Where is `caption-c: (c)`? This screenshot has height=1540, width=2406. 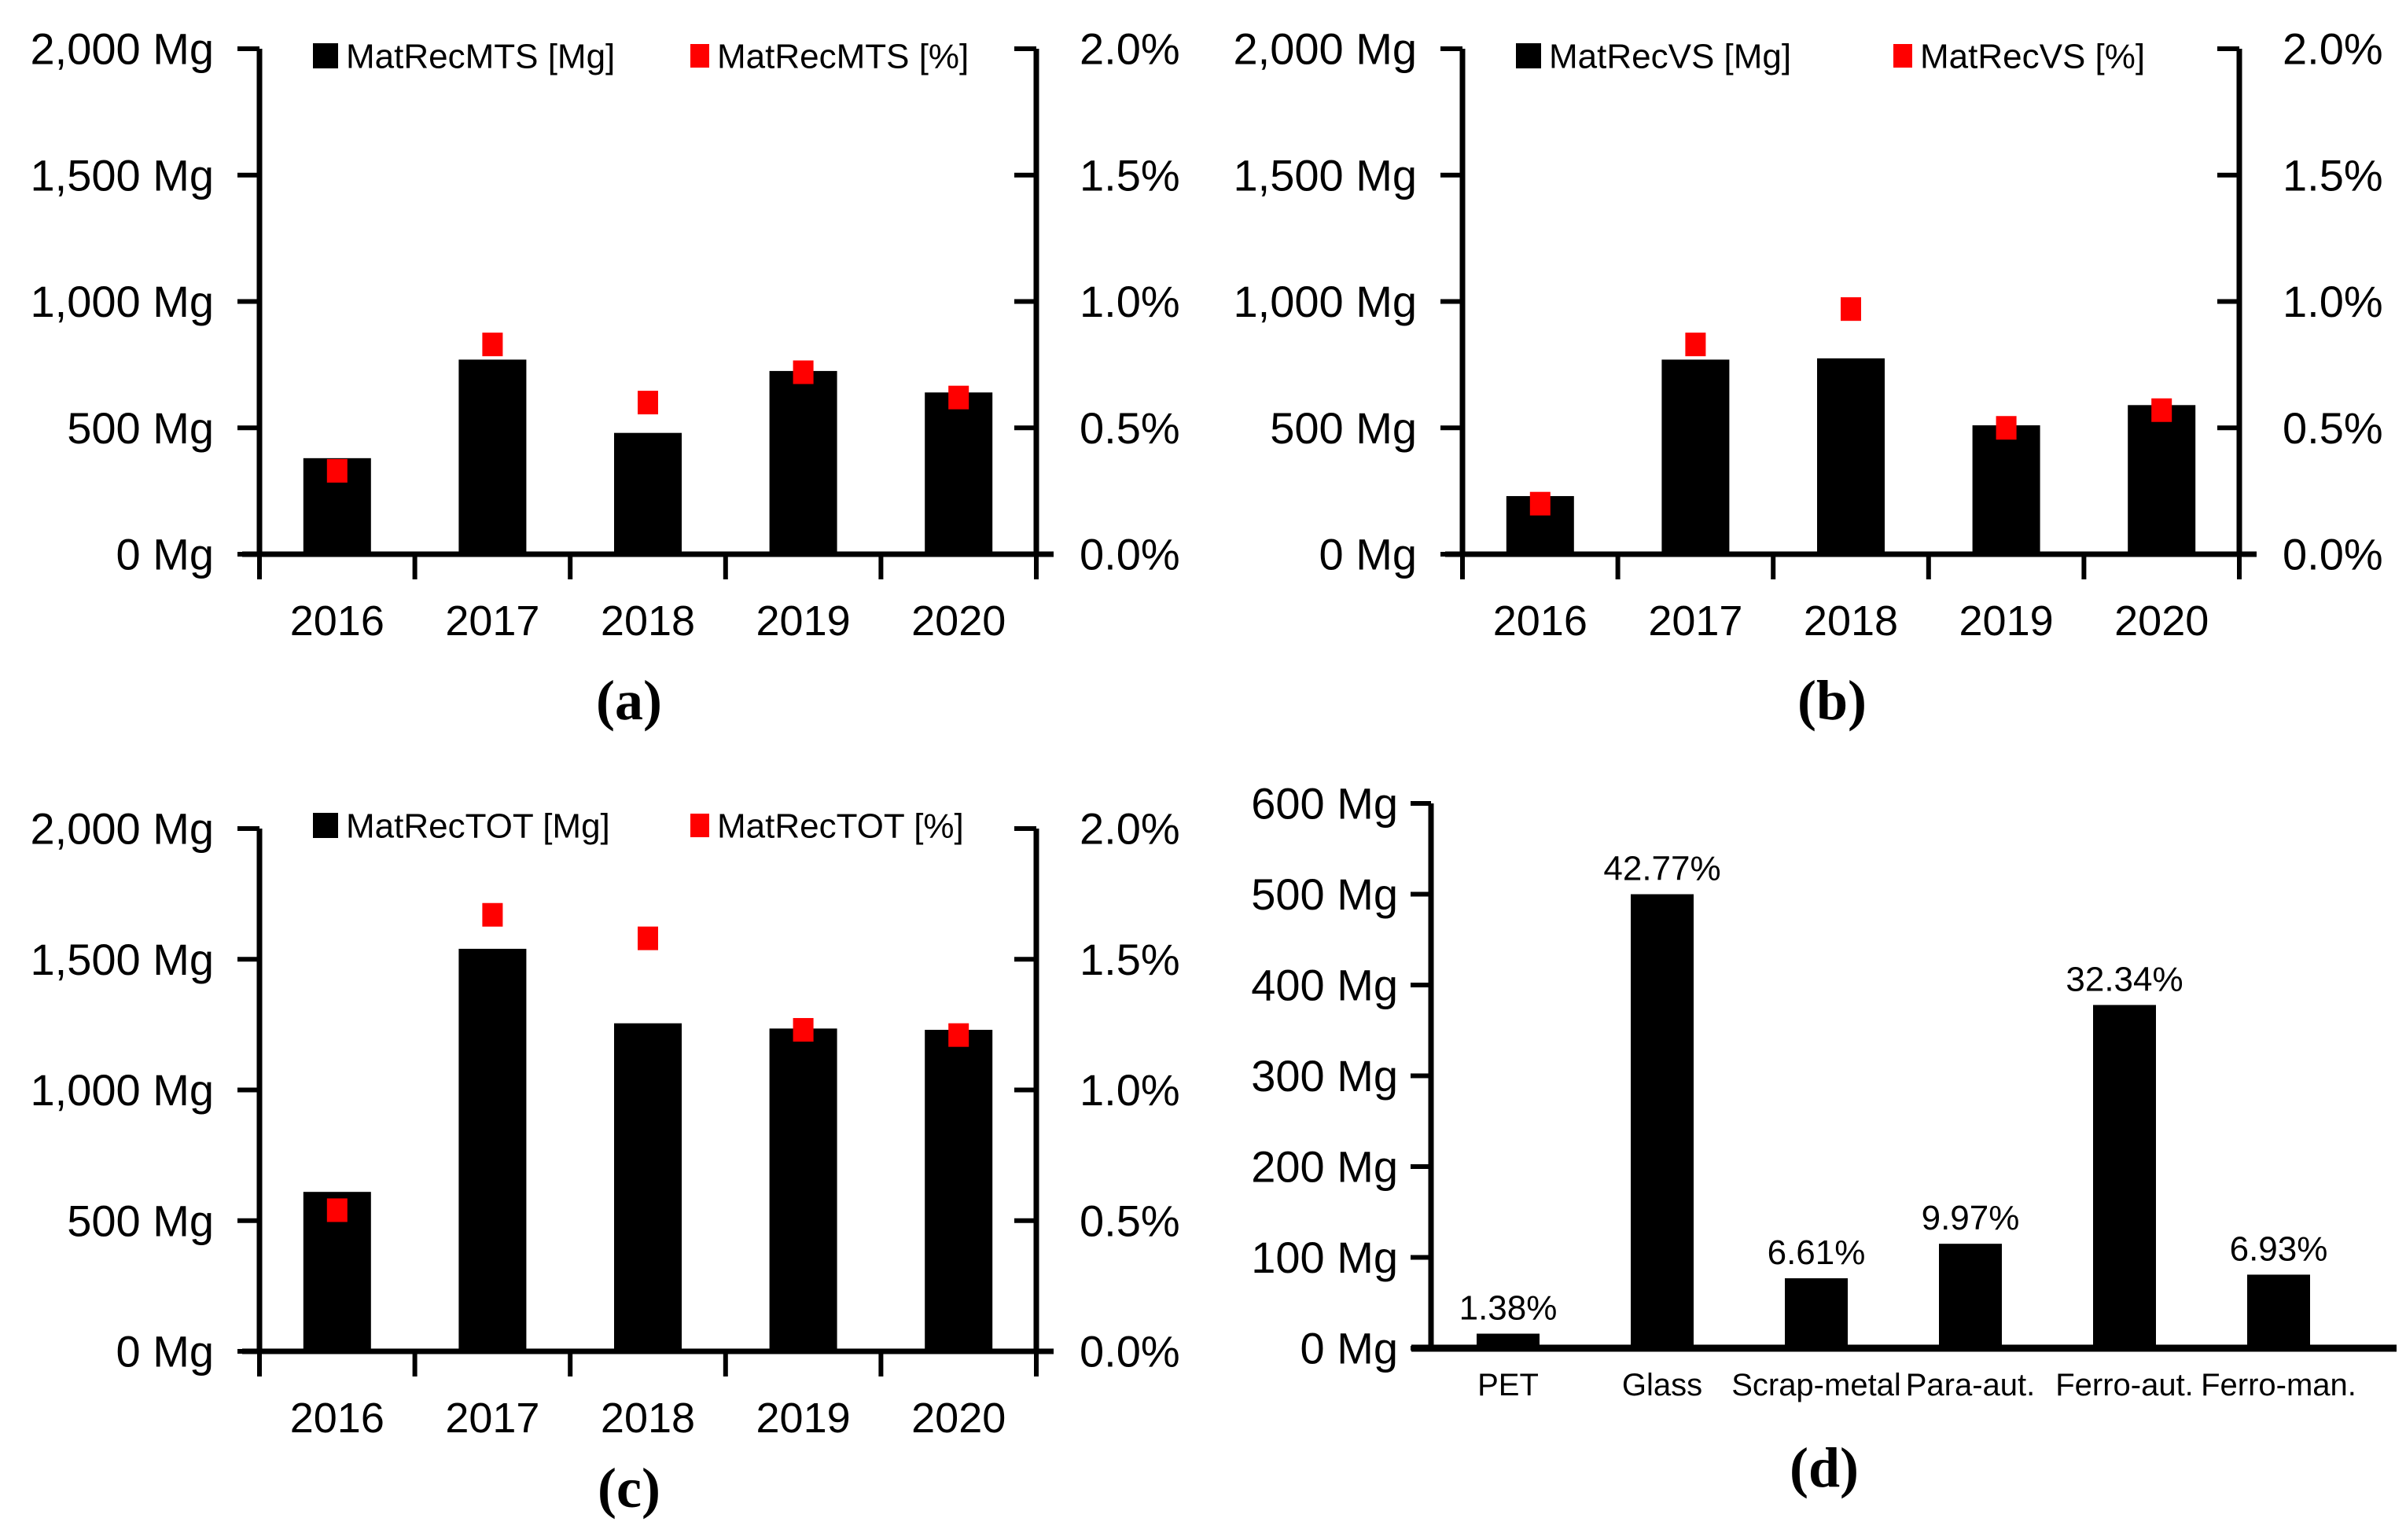
caption-c: (c) is located at coordinates (629, 1488).